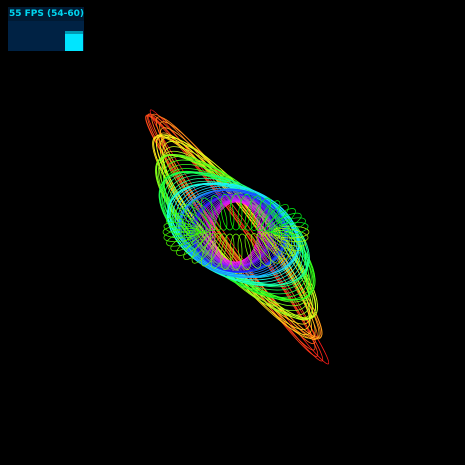  I want to click on fps-graph-bar, so click(74, 42).